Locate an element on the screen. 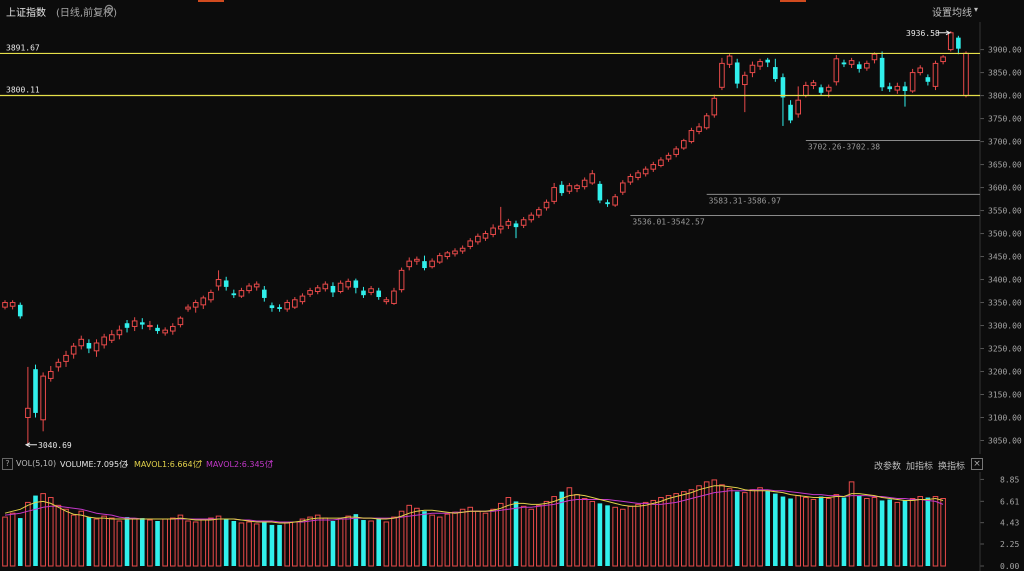  chevron-down-icon: ▾ is located at coordinates (975, 9).